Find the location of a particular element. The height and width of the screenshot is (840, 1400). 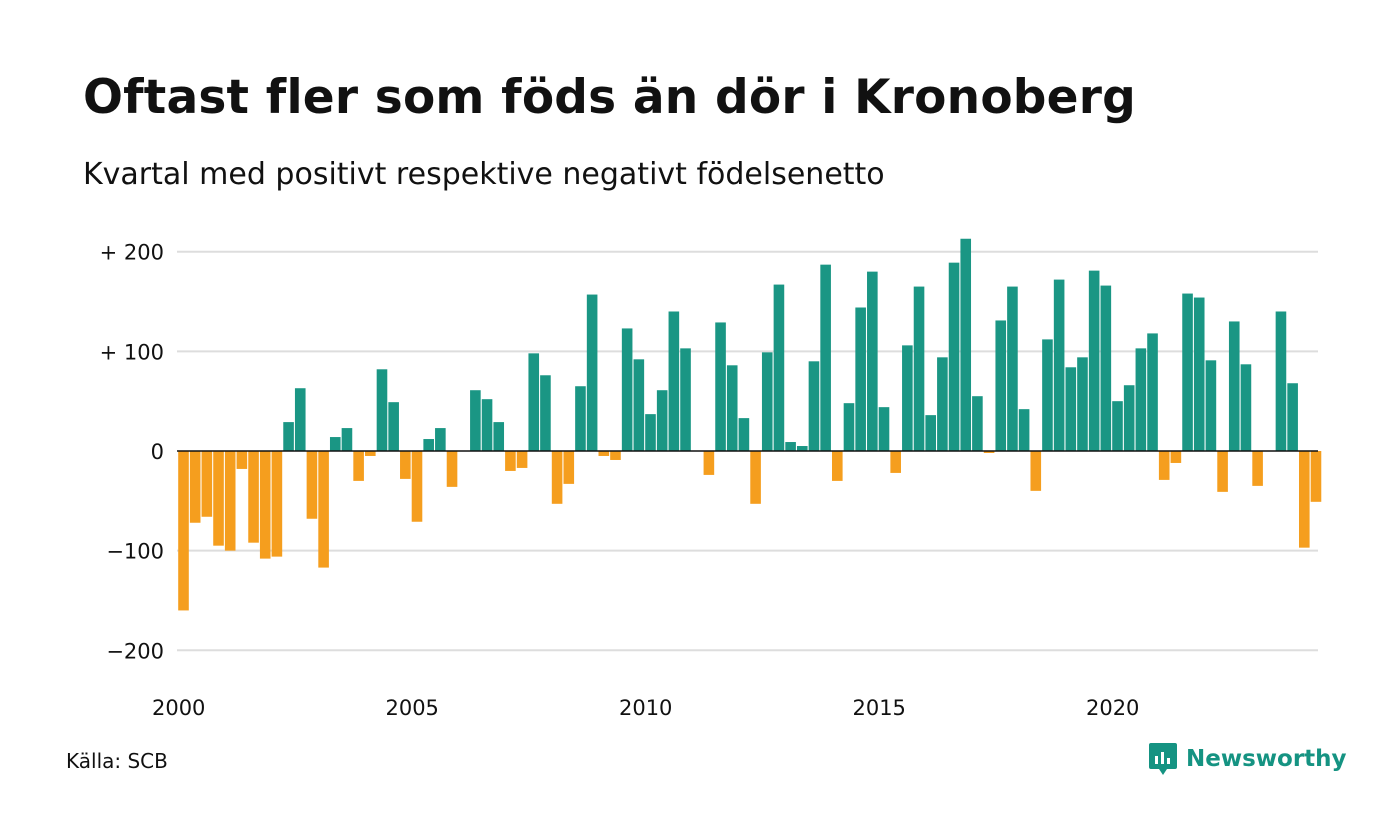

brand-name: Newsworthy is located at coordinates (1266, 759).